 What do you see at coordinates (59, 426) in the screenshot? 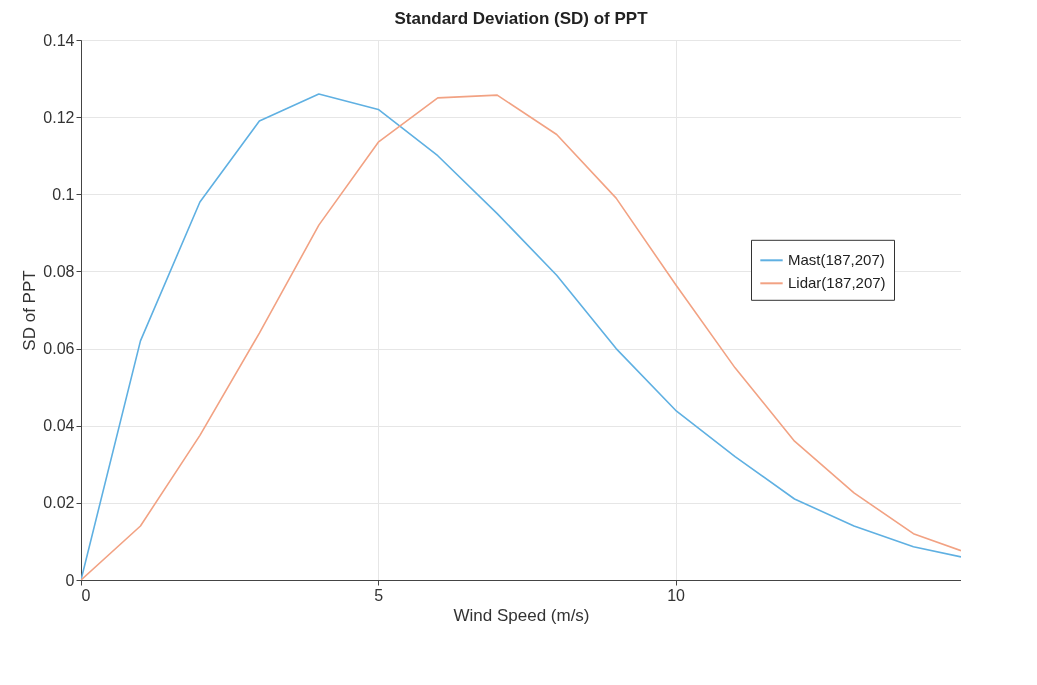
I see `y-tick-label: 0.04` at bounding box center [59, 426].